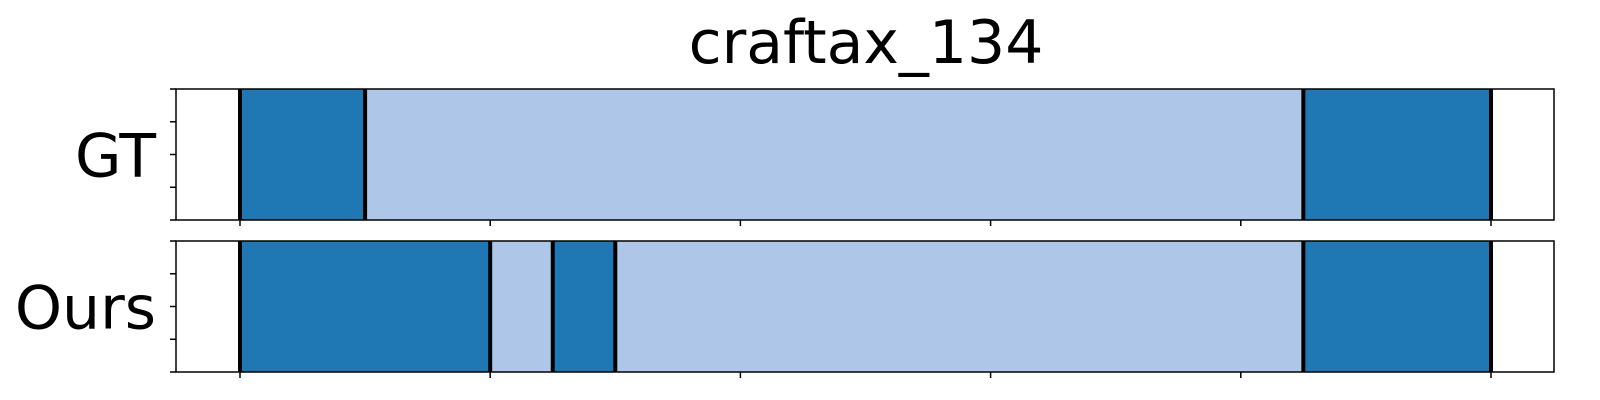 The height and width of the screenshot is (400, 1600). Describe the element at coordinates (115, 157) in the screenshot. I see `row-label-gt: GT` at that location.